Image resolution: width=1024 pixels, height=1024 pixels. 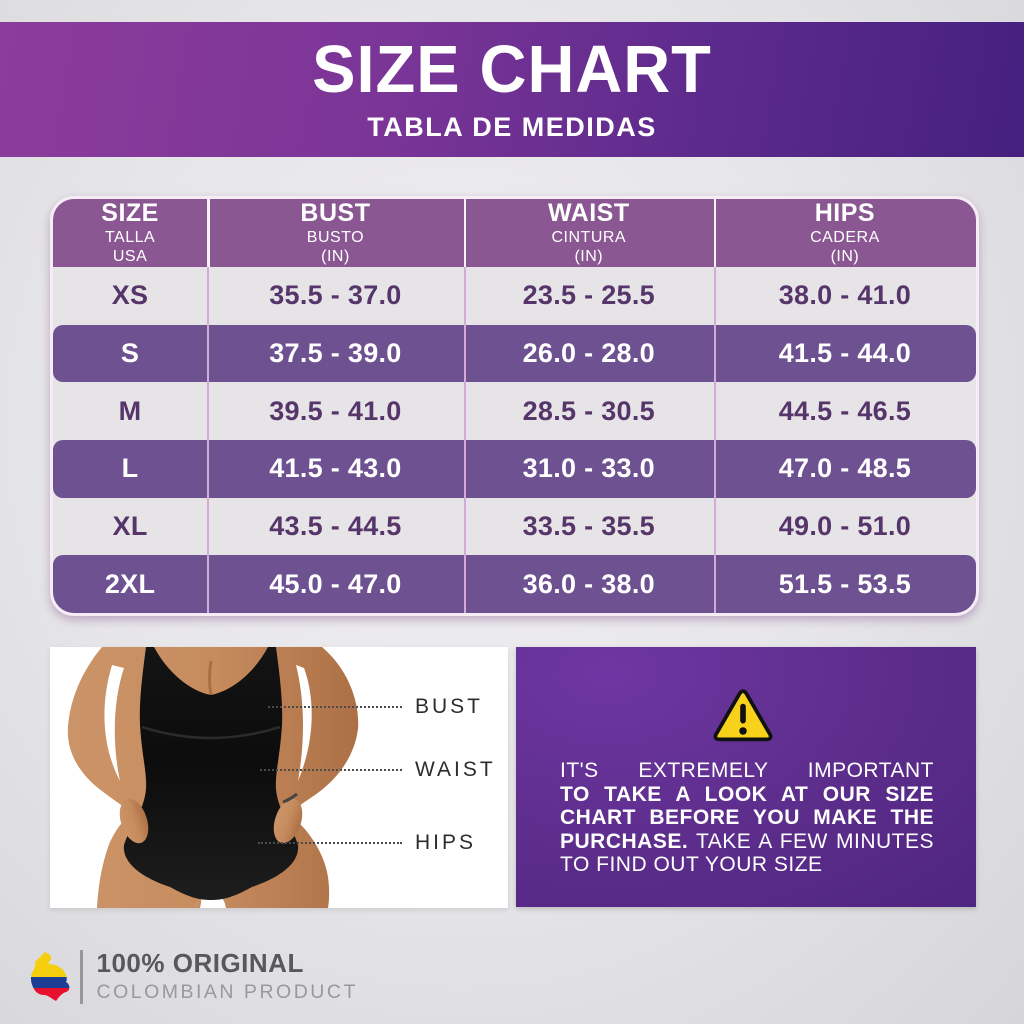 What do you see at coordinates (845, 256) in the screenshot?
I see `col-hips-unit: (IN)` at bounding box center [845, 256].